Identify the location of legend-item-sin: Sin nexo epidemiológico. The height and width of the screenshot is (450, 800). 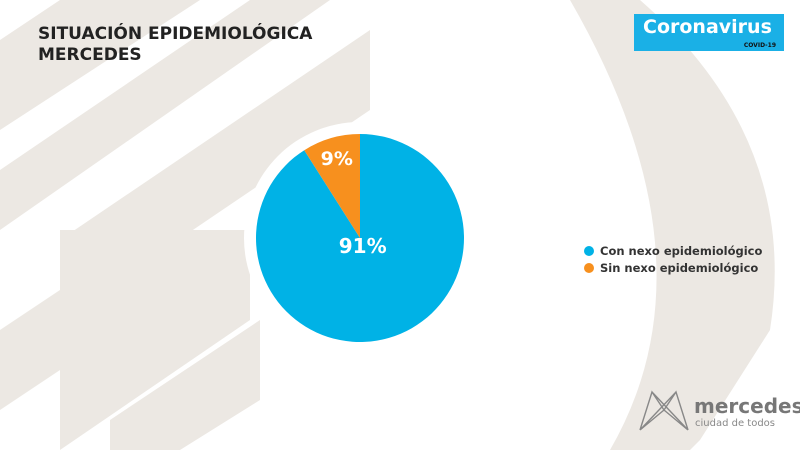
(673, 267).